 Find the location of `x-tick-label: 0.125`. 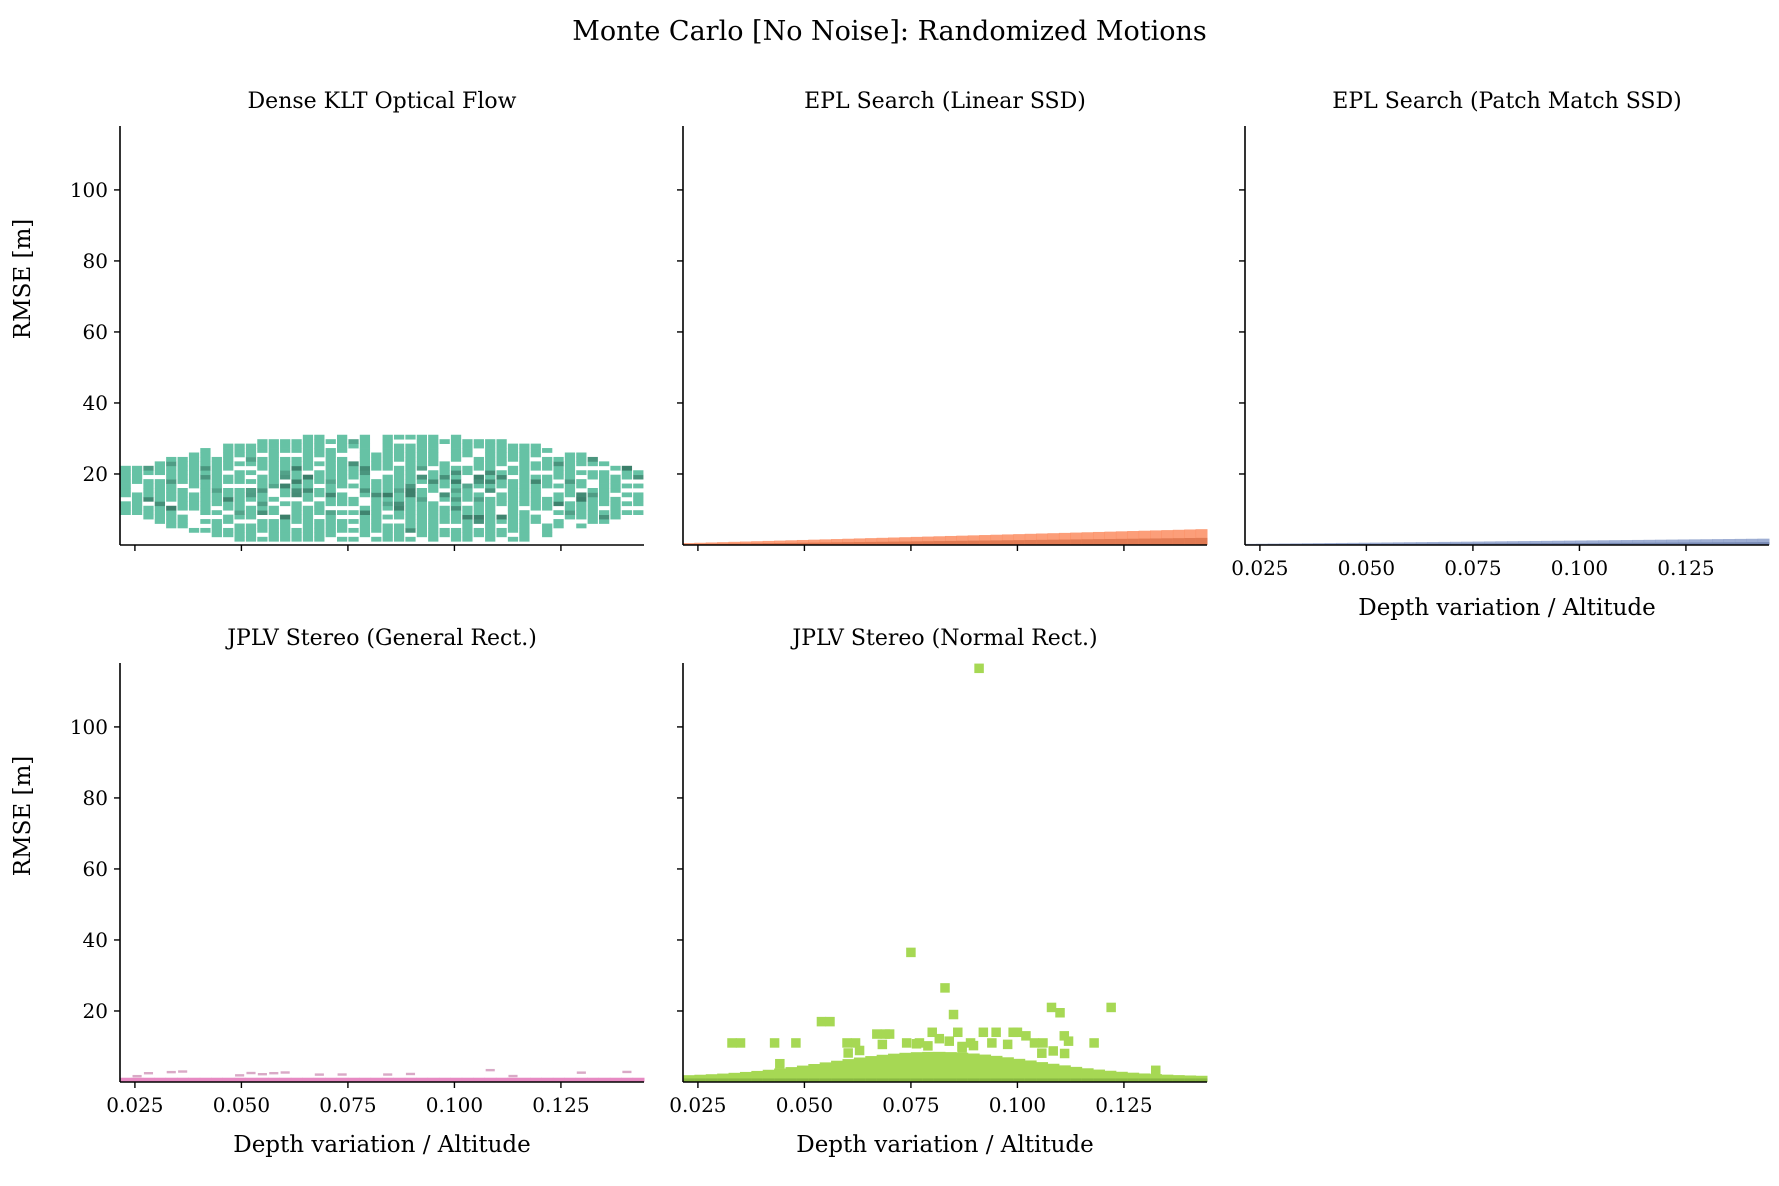

x-tick-label: 0.125 is located at coordinates (1123, 1105).